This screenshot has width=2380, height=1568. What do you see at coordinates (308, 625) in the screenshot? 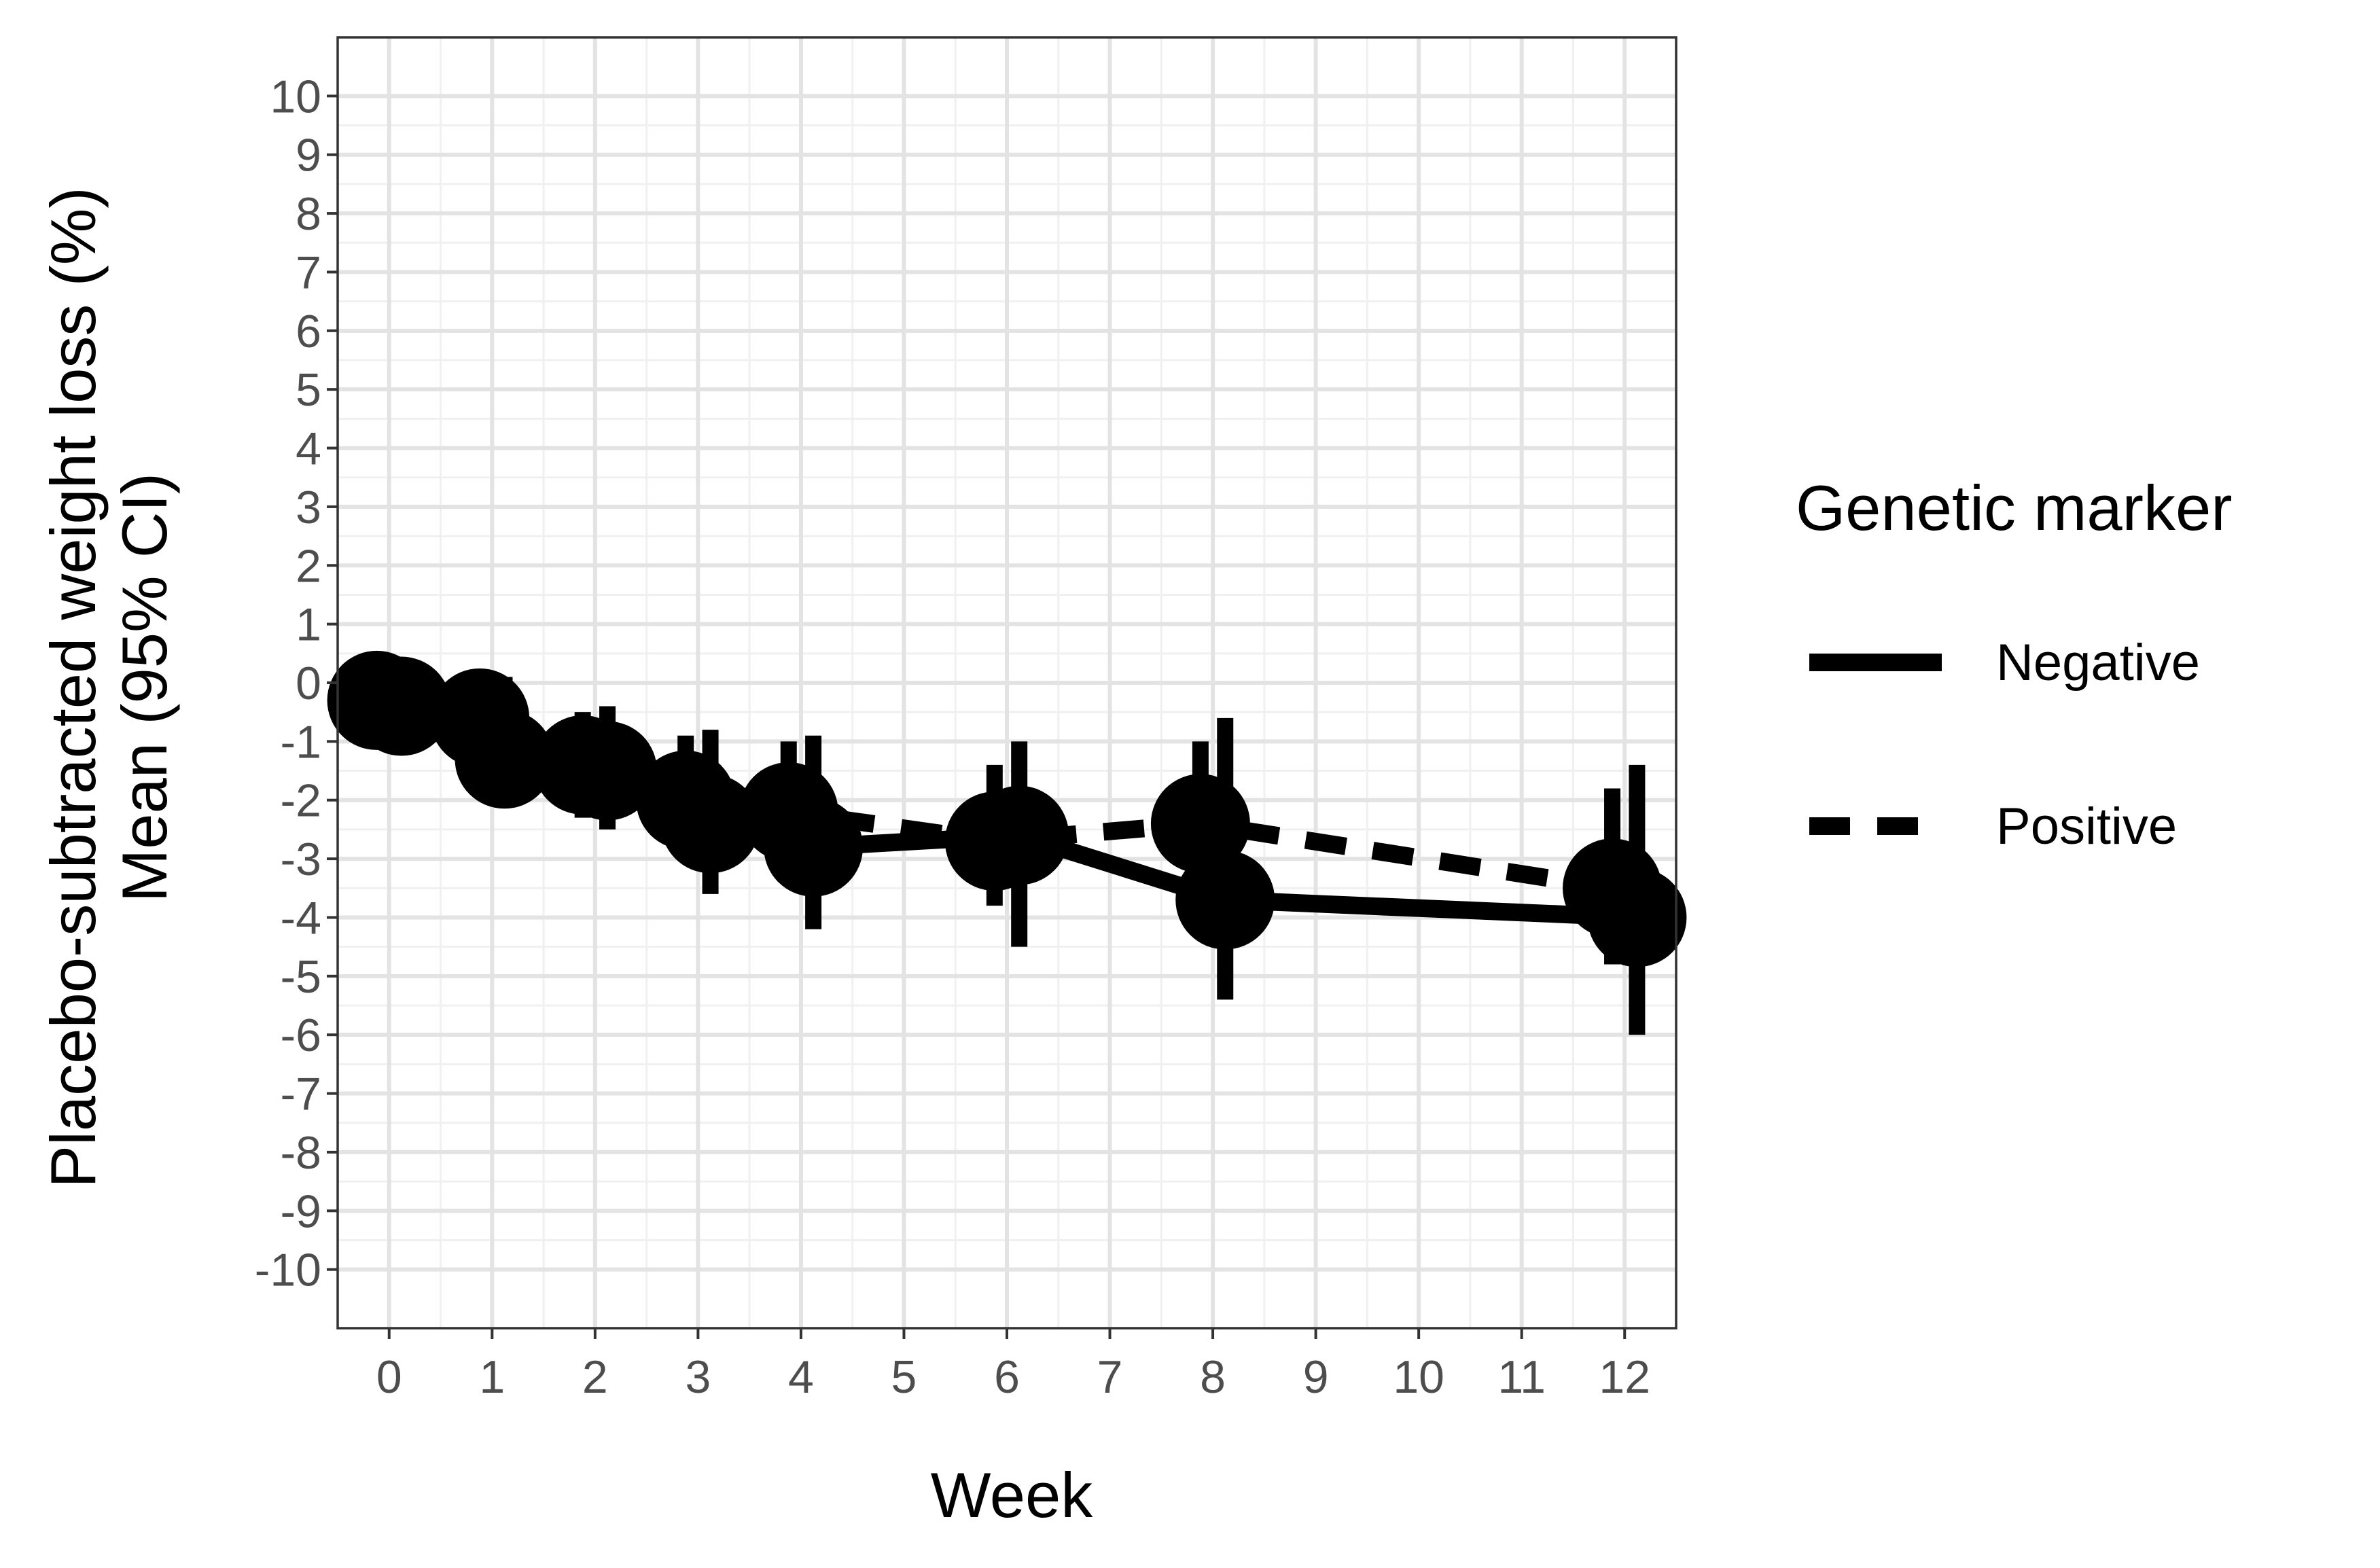
I see `y-tick-label: 1` at bounding box center [308, 625].